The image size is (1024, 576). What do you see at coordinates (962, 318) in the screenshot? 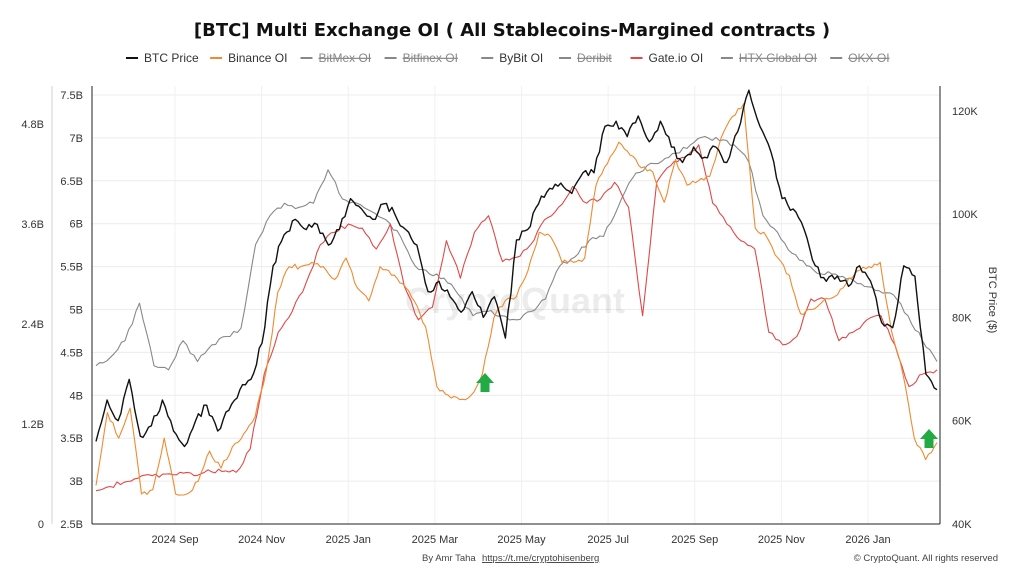
I see `tick-right: 80K` at bounding box center [962, 318].